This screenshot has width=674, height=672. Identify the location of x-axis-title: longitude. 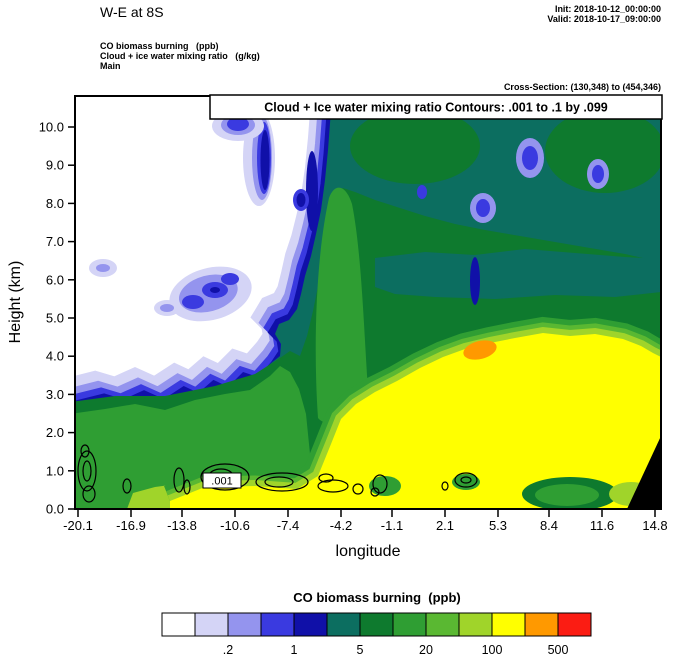
(368, 551).